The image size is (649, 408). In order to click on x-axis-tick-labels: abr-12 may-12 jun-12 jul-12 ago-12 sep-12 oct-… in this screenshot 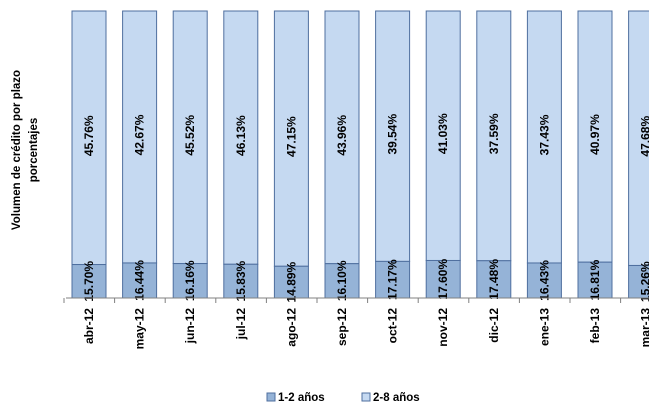, I will do `click(365, 329)`.